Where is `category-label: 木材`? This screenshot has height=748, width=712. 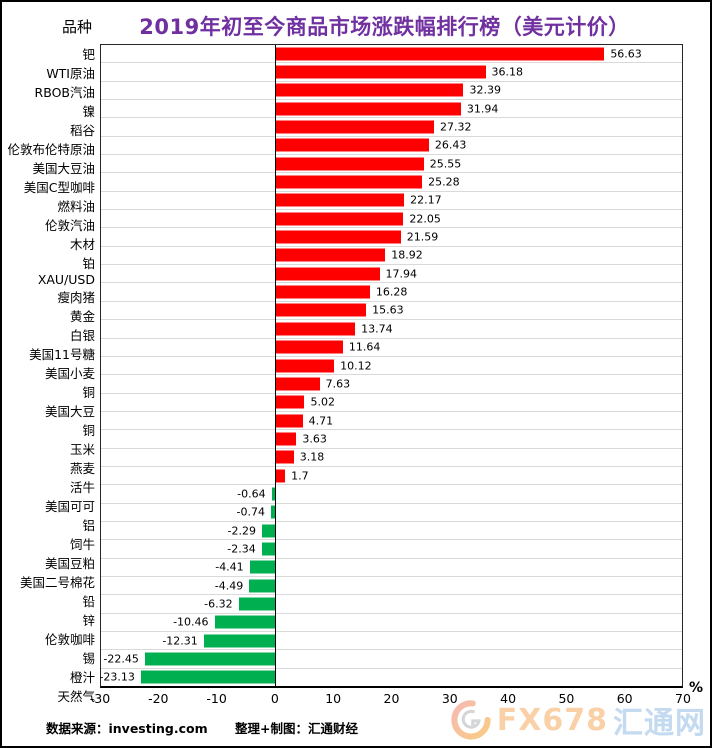 category-label: 木材 is located at coordinates (82, 244).